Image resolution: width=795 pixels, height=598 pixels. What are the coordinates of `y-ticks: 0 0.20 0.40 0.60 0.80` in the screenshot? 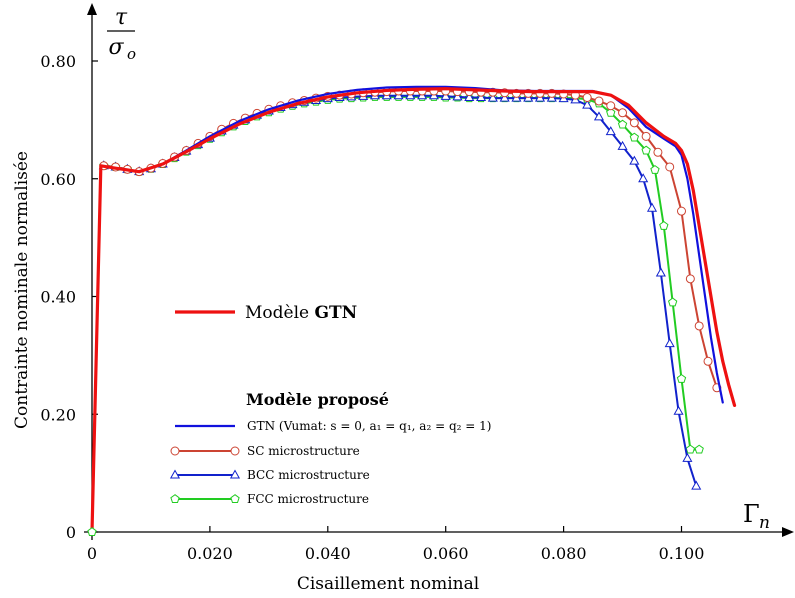 It's located at (69, 297).